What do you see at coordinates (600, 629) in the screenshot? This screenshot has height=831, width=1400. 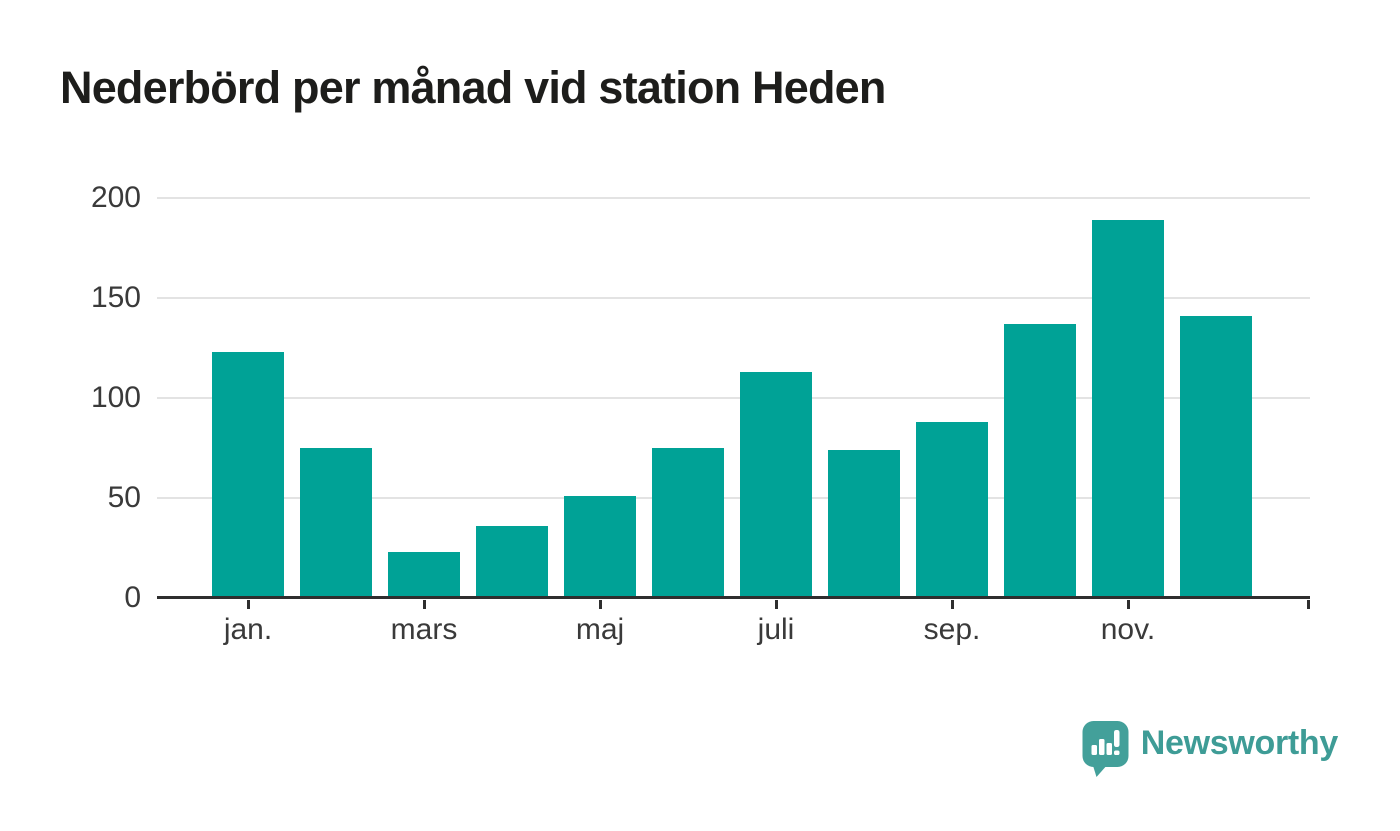 I see `x-tick-label: maj` at bounding box center [600, 629].